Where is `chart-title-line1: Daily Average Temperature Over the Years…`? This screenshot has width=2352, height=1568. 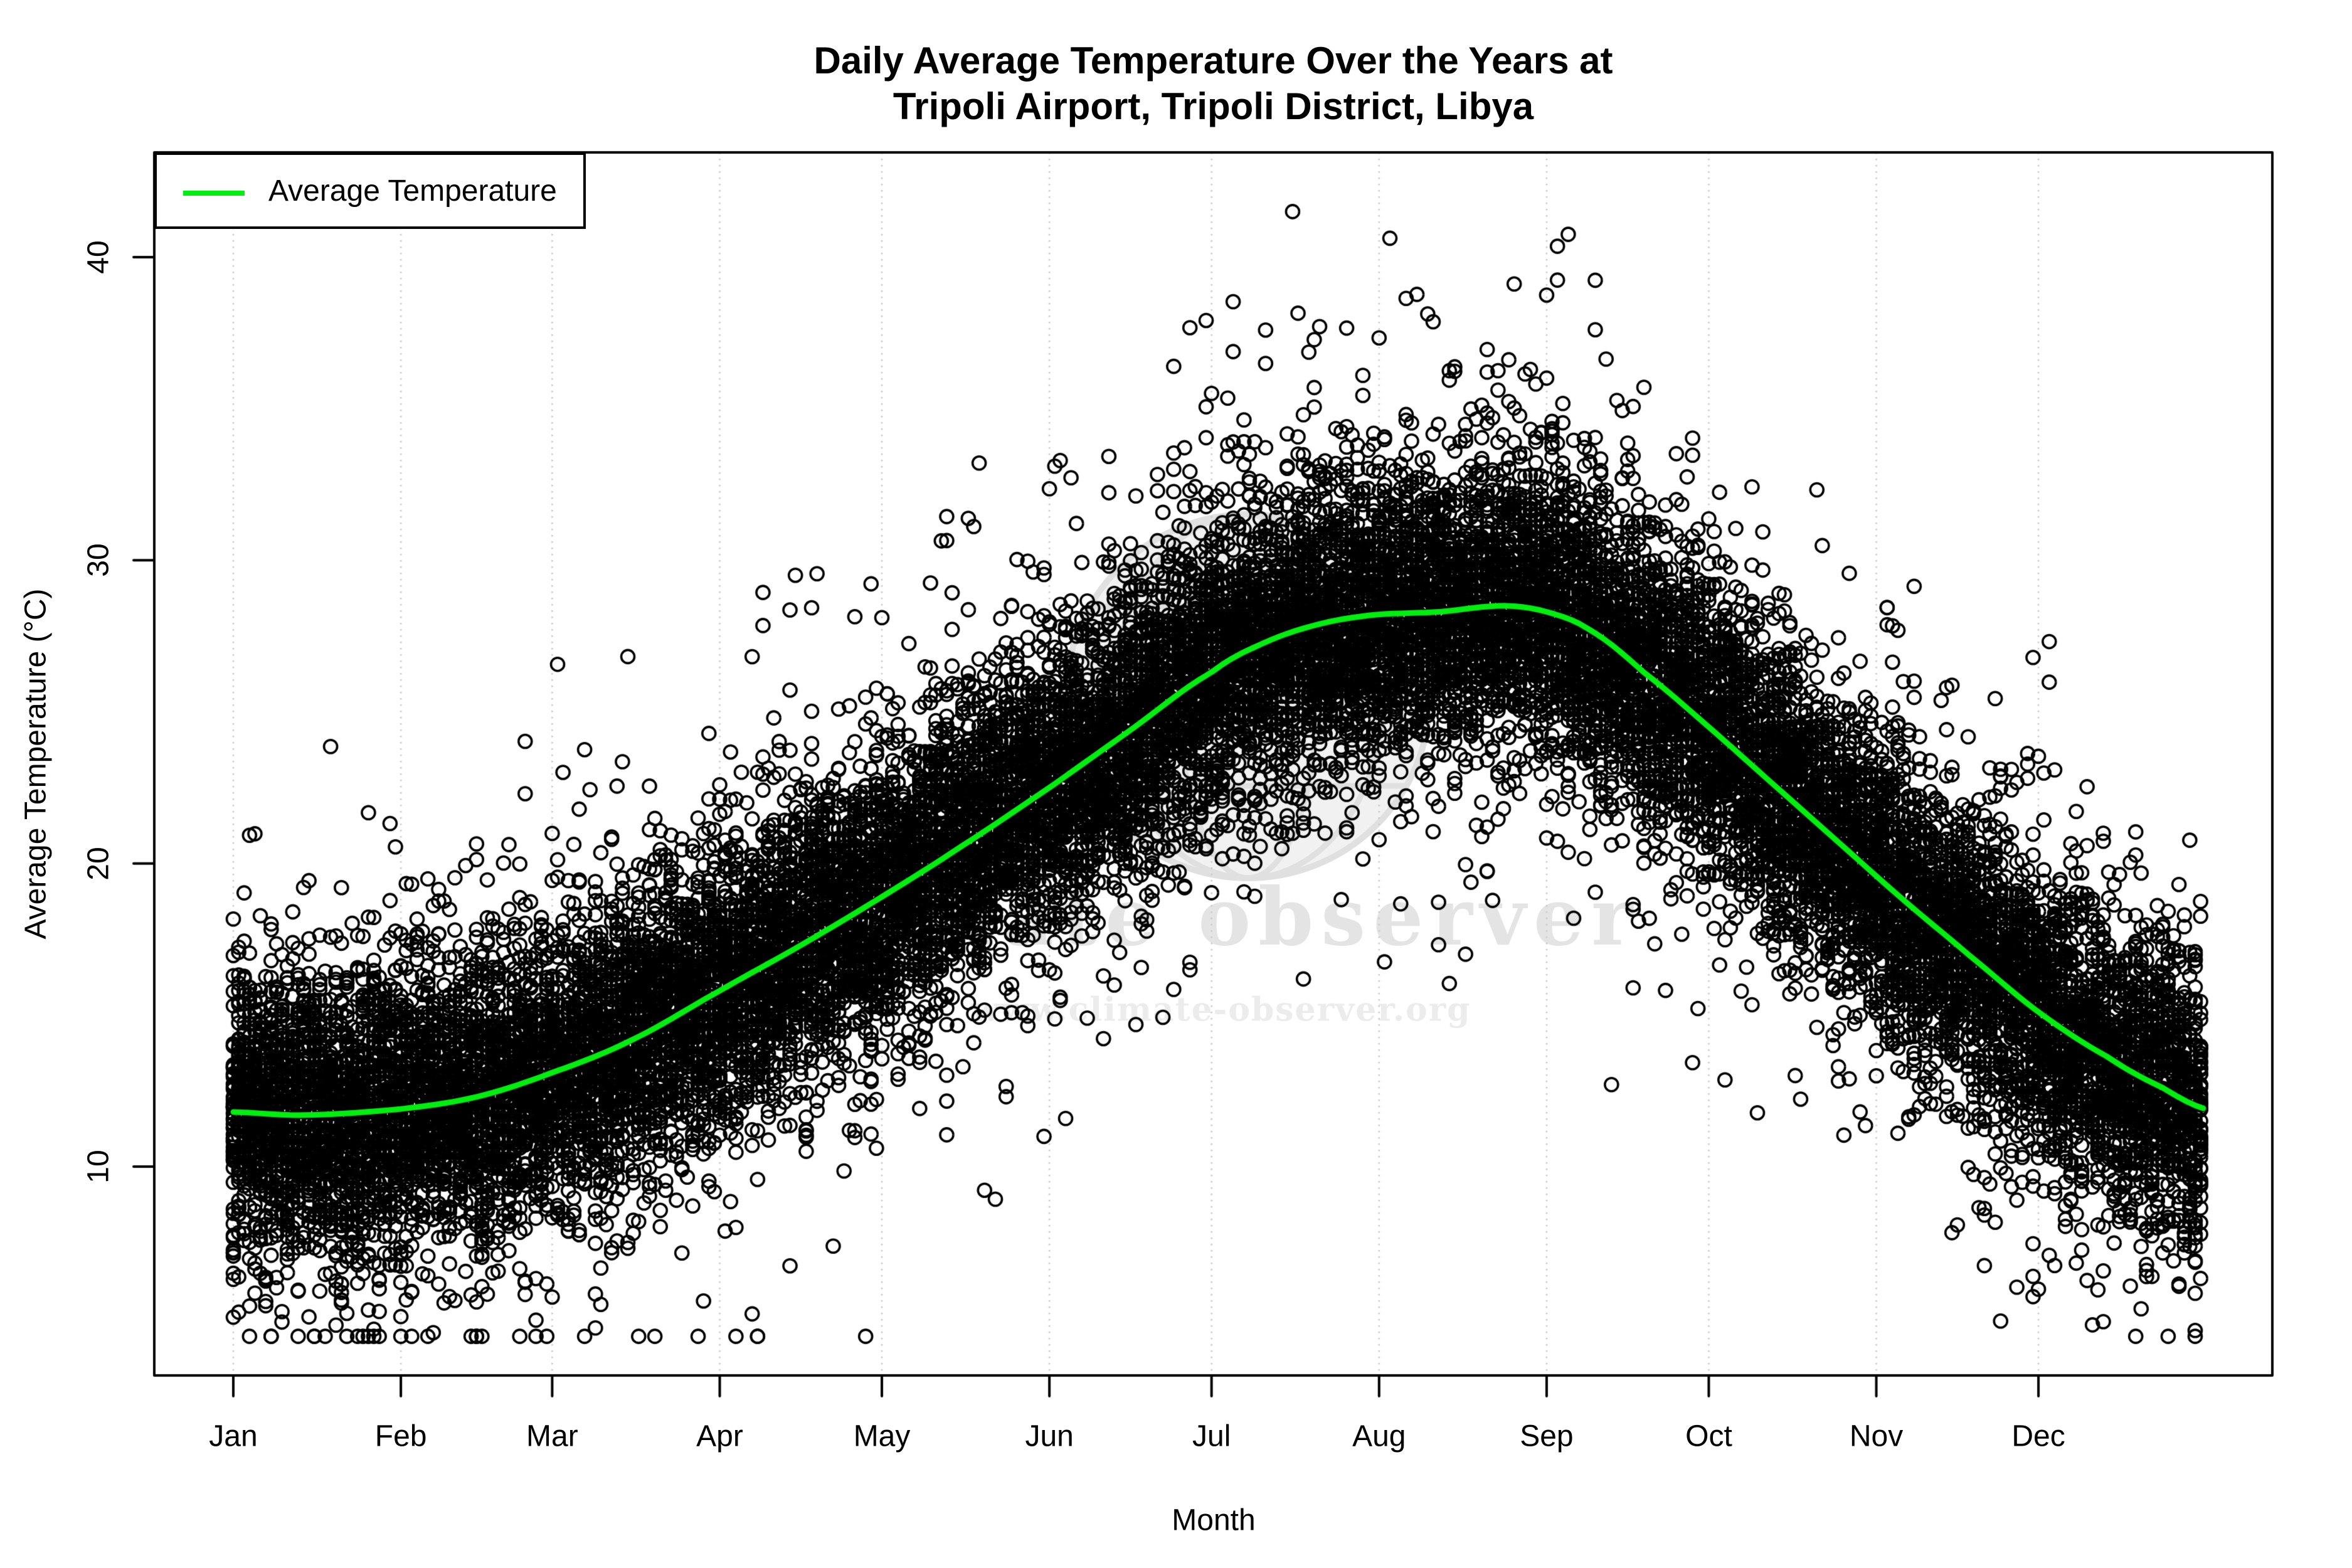
chart-title-line1: Daily Average Temperature Over the Years… is located at coordinates (1213, 61).